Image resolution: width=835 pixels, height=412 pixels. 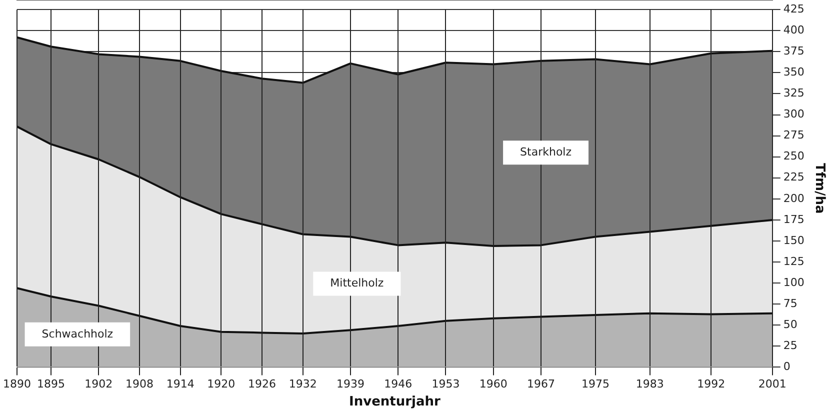 I want to click on y-tick-label: 350, so click(x=793, y=72).